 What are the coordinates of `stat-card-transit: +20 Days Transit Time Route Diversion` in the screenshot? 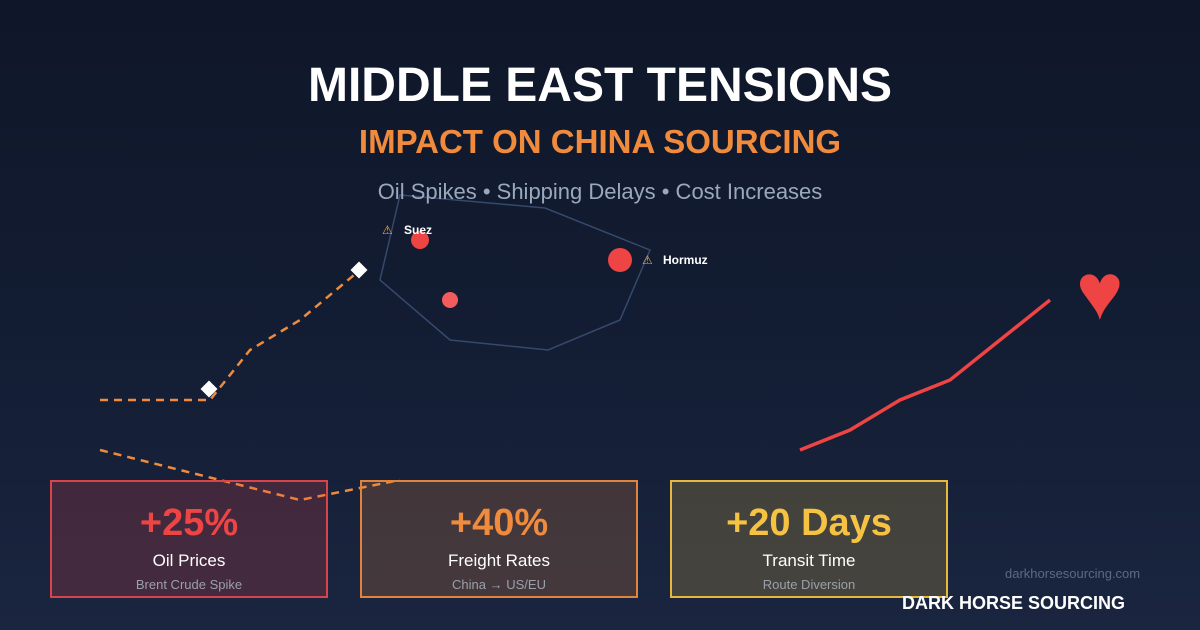 It's located at (809, 539).